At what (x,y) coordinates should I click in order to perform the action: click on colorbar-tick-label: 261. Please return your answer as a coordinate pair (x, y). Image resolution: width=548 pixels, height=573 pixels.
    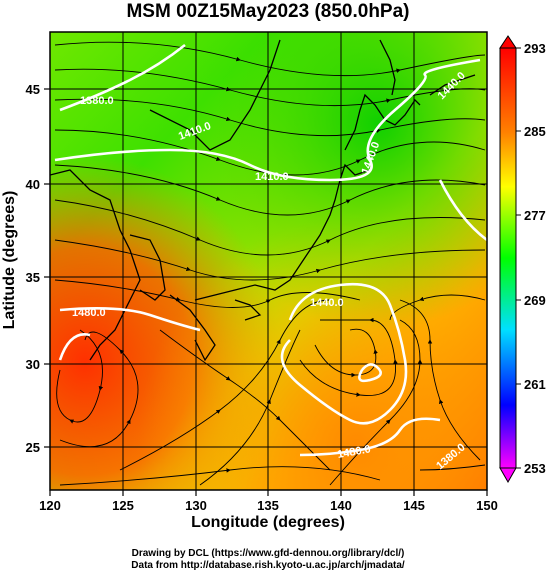
    Looking at the image, I should click on (535, 384).